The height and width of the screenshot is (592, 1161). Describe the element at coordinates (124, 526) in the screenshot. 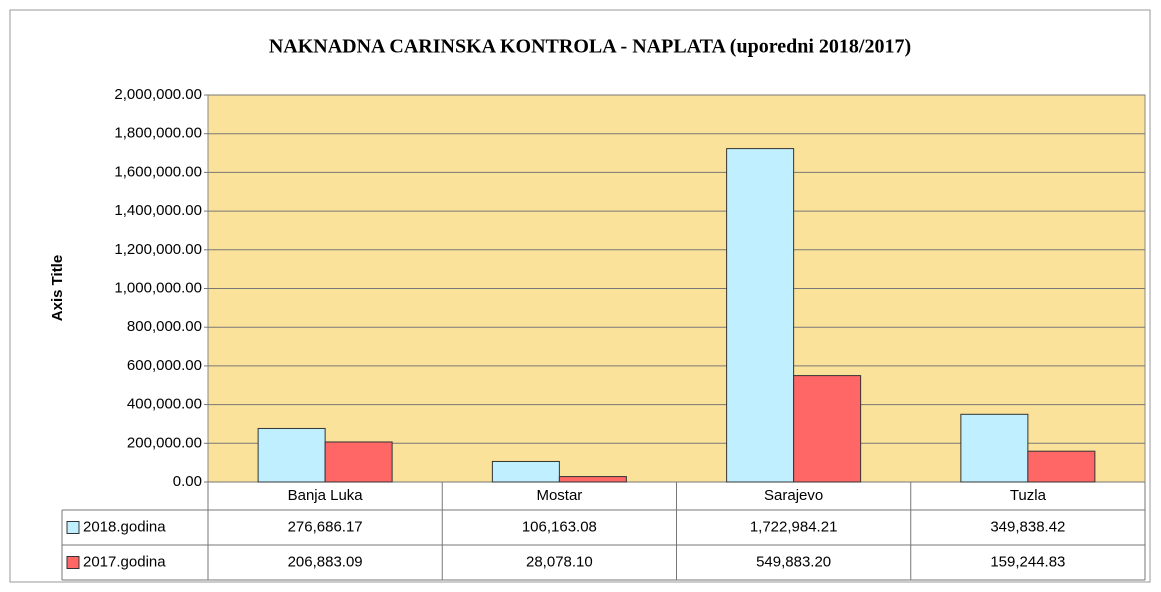

I see `legend-label: 2018.godina` at that location.